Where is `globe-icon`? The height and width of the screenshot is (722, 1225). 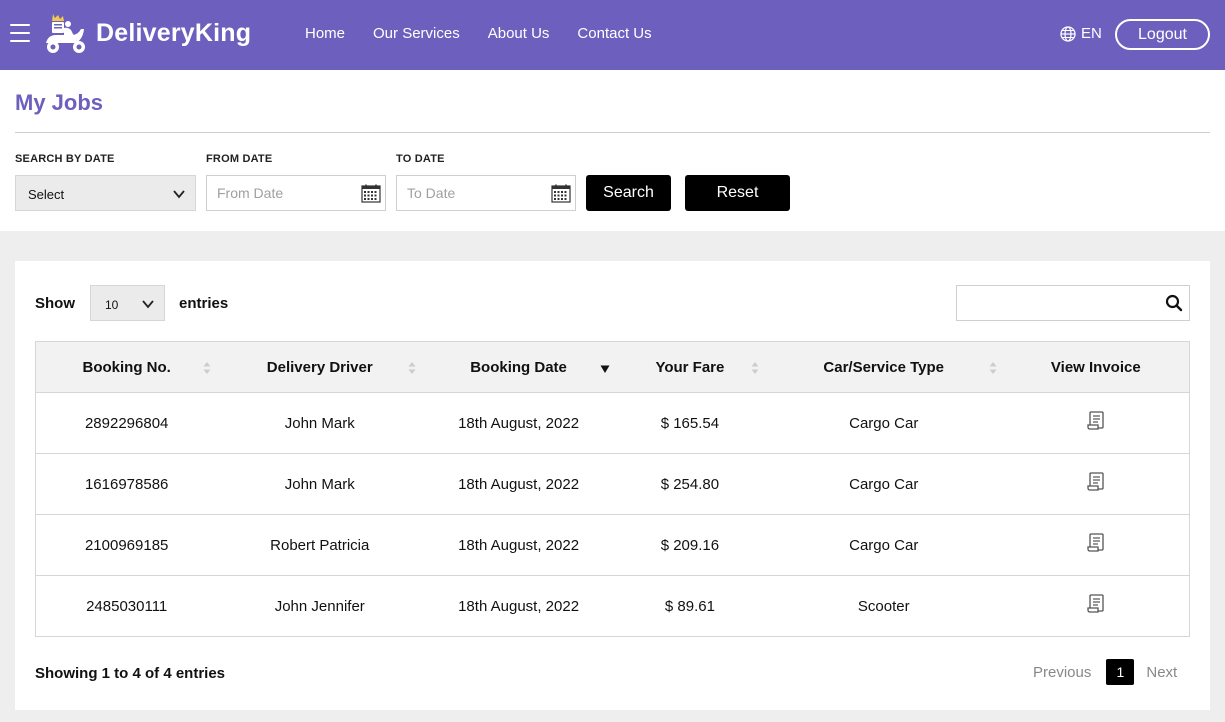
globe-icon is located at coordinates (1068, 33).